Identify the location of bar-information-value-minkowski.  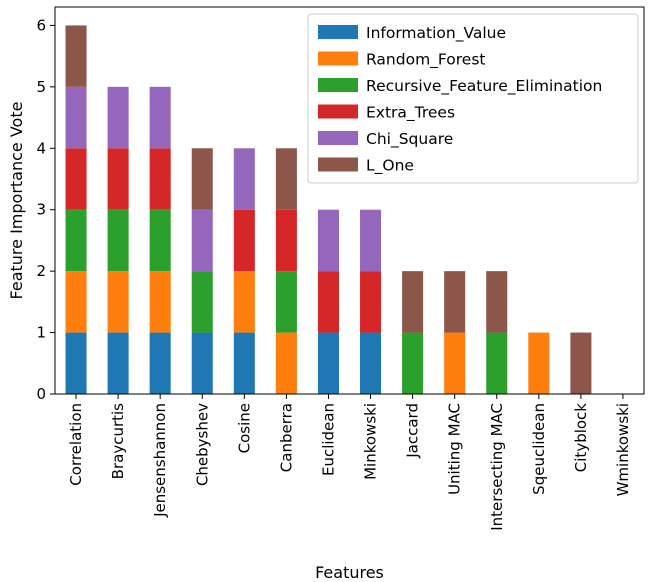
(371, 363).